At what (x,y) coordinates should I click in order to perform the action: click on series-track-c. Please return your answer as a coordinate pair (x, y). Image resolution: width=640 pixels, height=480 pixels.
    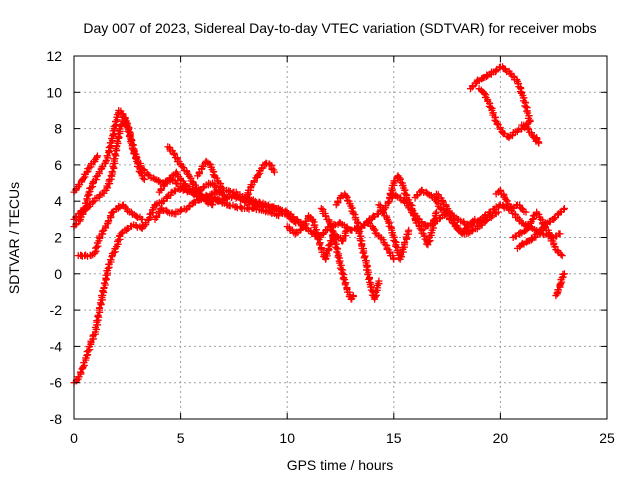
    Looking at the image, I should click on (110, 230).